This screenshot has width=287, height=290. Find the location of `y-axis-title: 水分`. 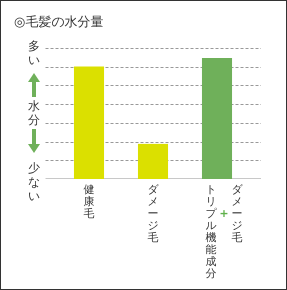

y-axis-title: 水分 is located at coordinates (34, 113).